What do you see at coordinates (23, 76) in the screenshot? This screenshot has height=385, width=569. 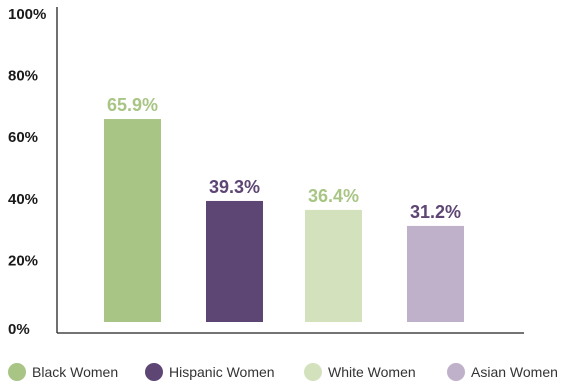 I see `y-tick-label: 80%` at bounding box center [23, 76].